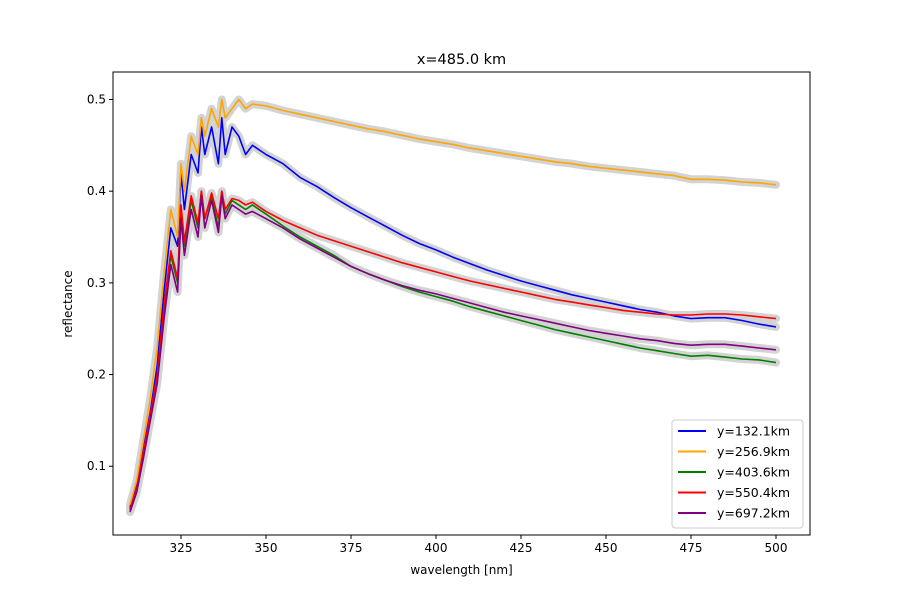  I want to click on legend-label: y=697.2km, so click(753, 513).